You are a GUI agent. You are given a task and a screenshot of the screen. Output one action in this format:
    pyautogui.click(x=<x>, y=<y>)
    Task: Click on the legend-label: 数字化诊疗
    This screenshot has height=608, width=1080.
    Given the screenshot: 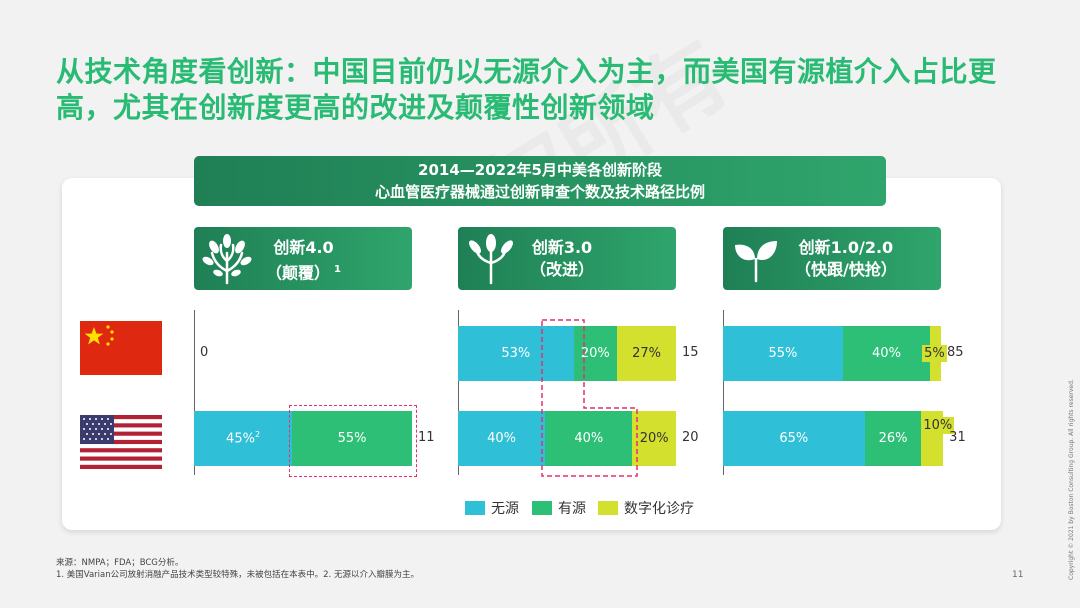 What is the action you would take?
    pyautogui.click(x=659, y=509)
    